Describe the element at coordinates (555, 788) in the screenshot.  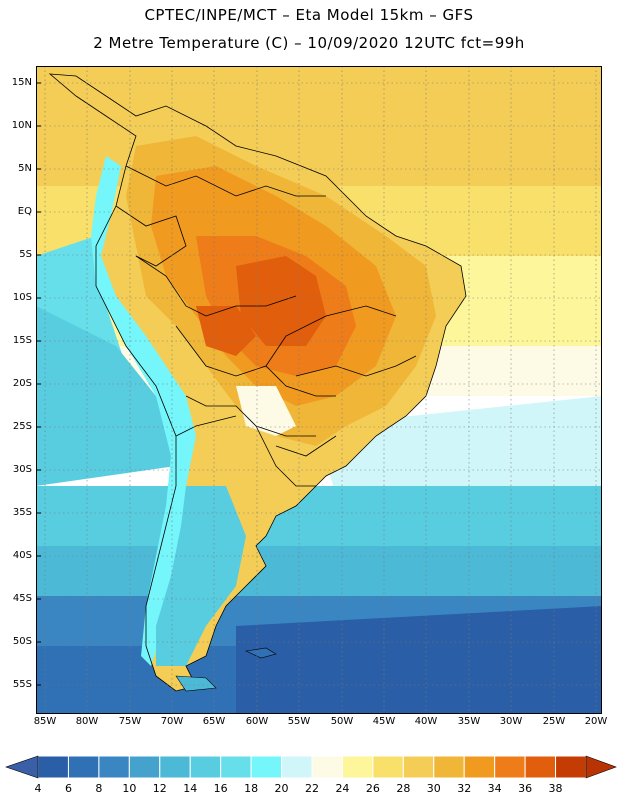
I see `colorbar-label: 38` at that location.